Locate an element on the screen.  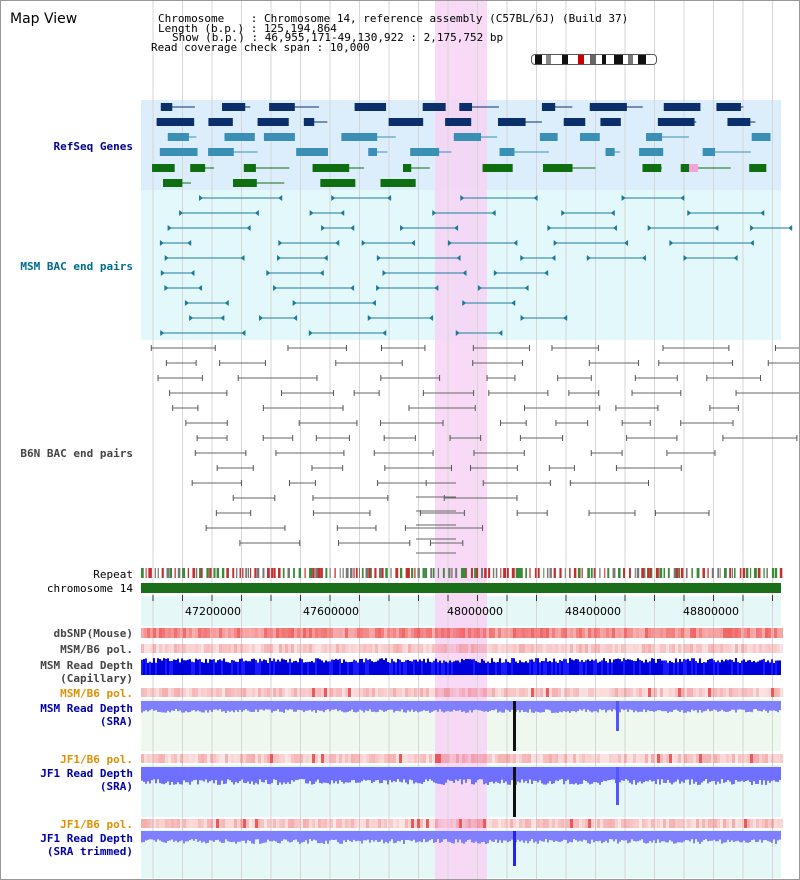
track-label-refseq: RefSeq Genes is located at coordinates (93, 146).